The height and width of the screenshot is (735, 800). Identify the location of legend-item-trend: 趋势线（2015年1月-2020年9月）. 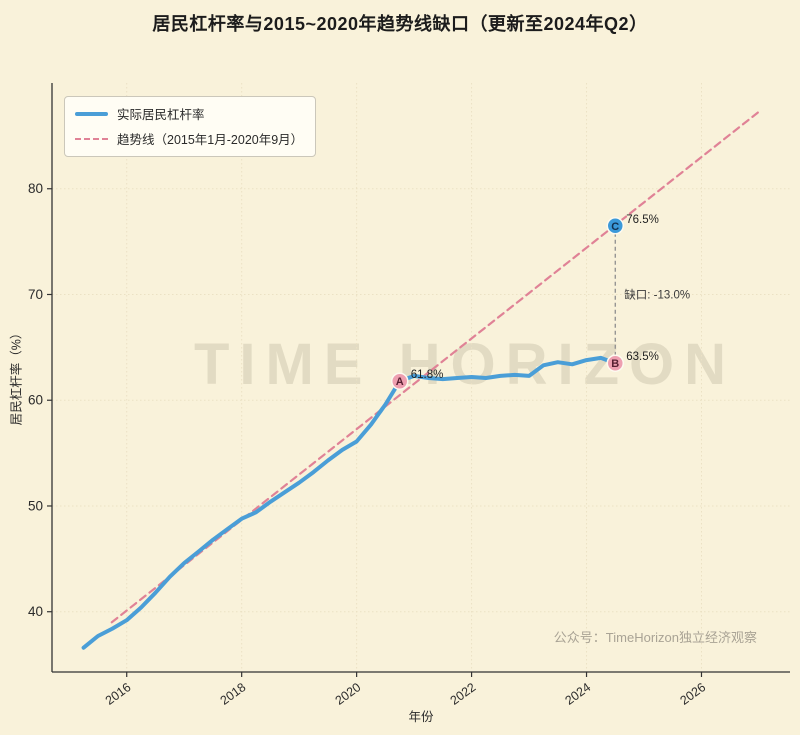
(189, 138).